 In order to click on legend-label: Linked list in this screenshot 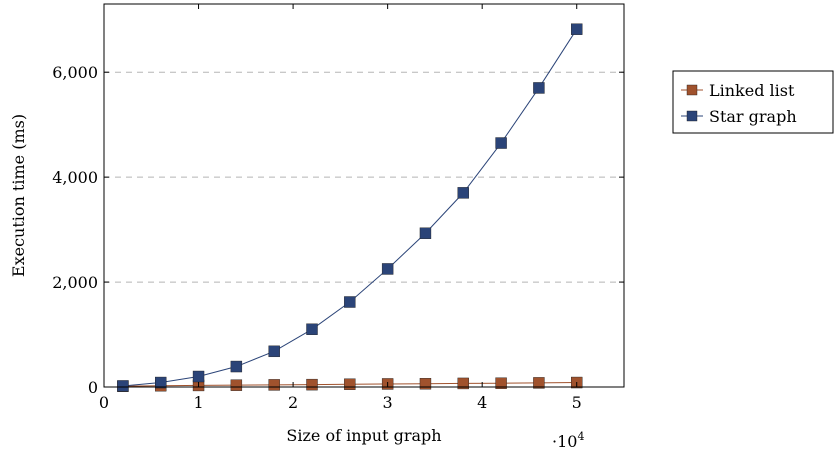, I will do `click(752, 90)`.